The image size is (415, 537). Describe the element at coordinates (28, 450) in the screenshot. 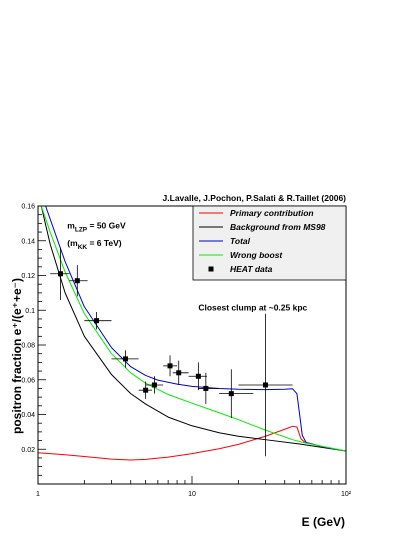

I see `y-tick-label: 0.02` at that location.